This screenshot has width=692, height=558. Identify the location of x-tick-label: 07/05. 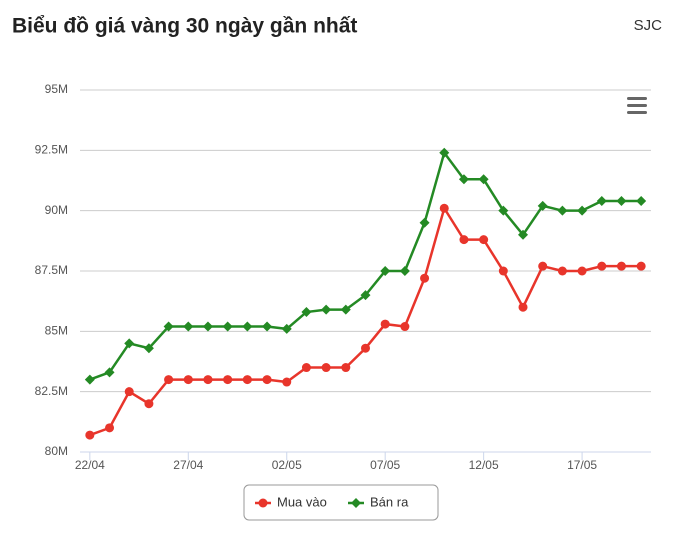
(385, 465).